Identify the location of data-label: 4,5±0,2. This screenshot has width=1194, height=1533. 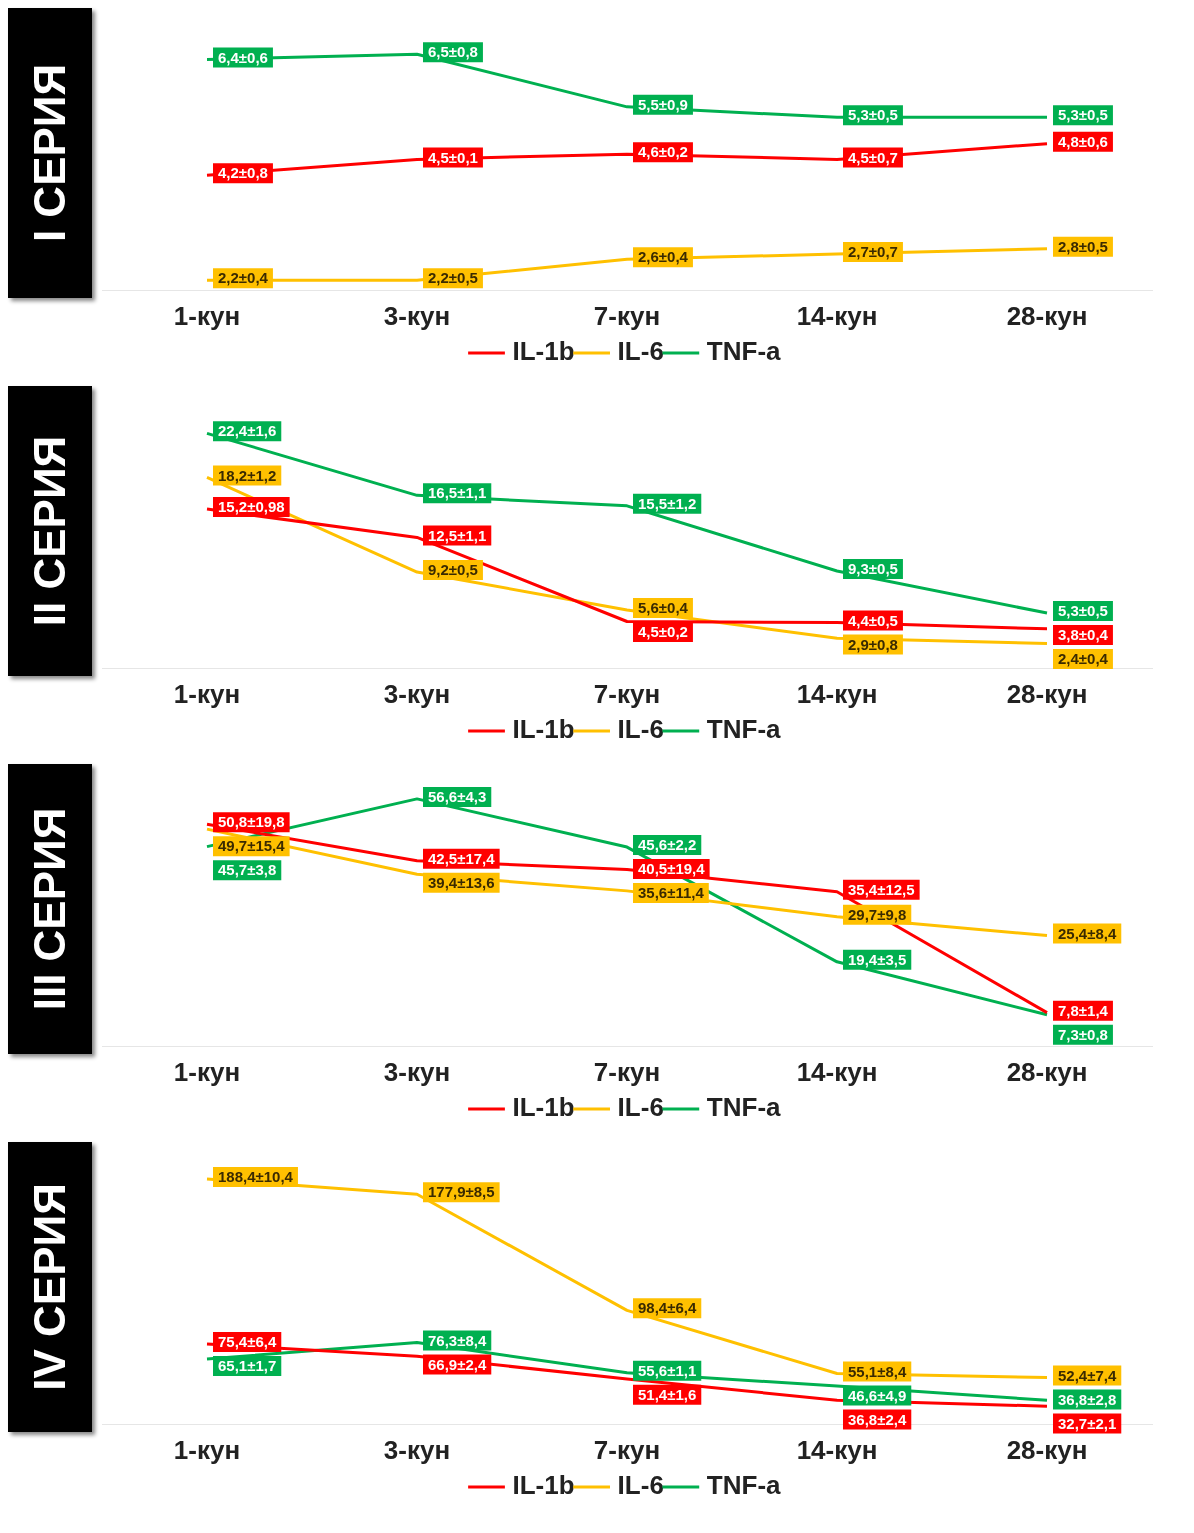
(663, 632).